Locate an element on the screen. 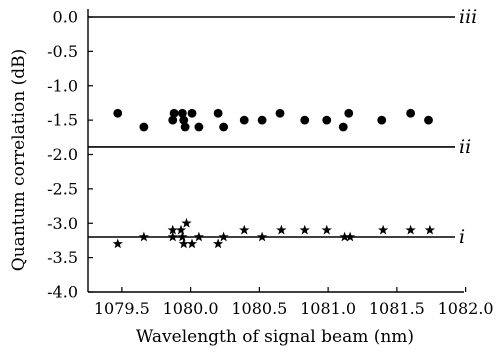 The width and height of the screenshot is (500, 352). y-tick-label: -2.5 is located at coordinates (62, 188).